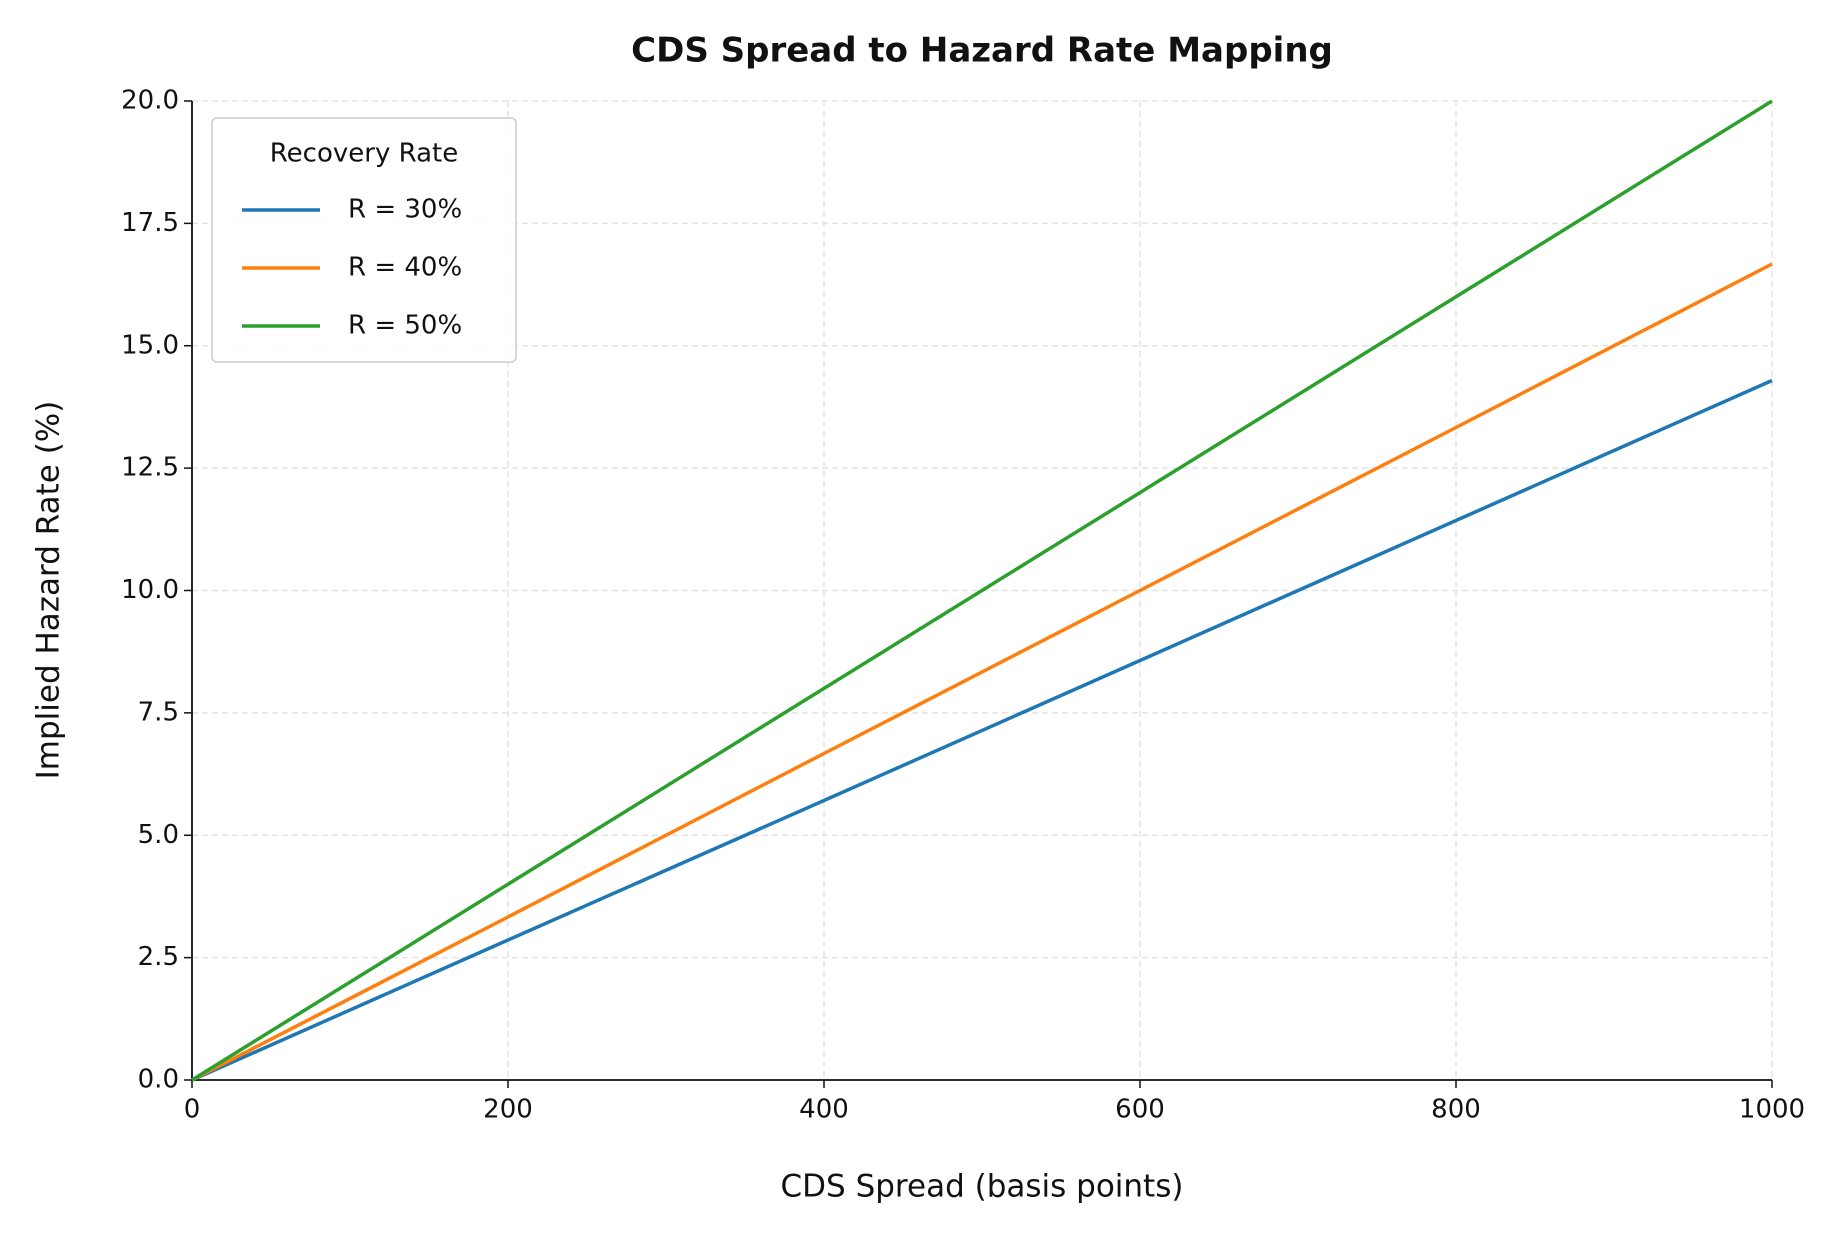 Image resolution: width=1834 pixels, height=1234 pixels. What do you see at coordinates (158, 835) in the screenshot?
I see `y-tick-label: 5.0` at bounding box center [158, 835].